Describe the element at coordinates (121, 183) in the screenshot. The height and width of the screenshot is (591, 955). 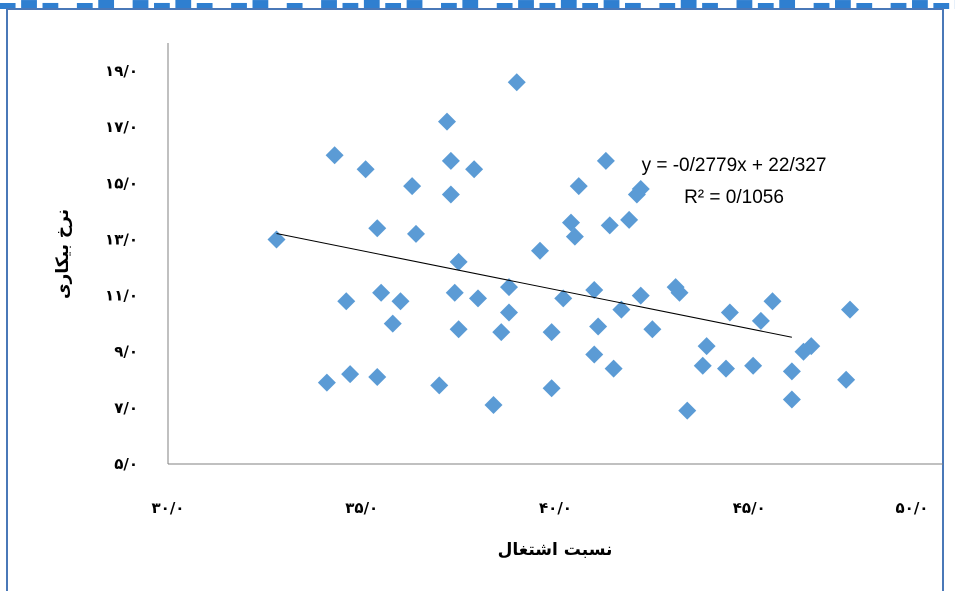
I see `y-tick-label: ۱۵/۰` at that location.